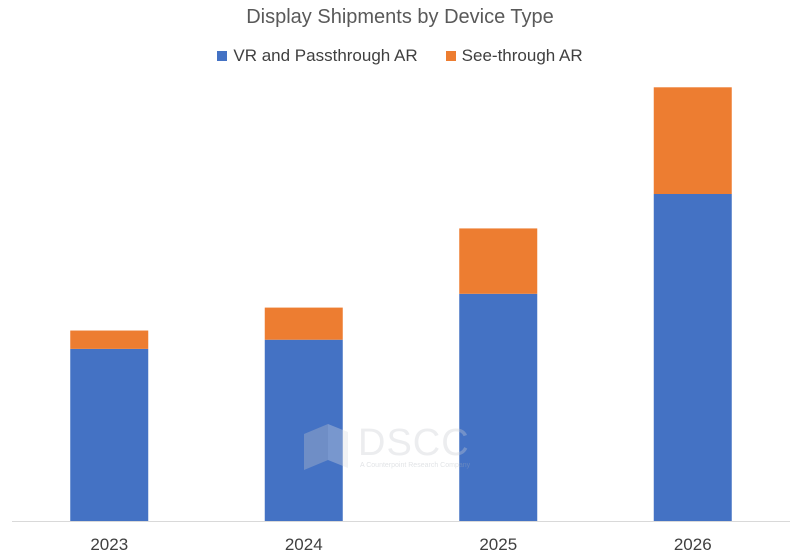 This screenshot has width=800, height=557. What do you see at coordinates (498, 407) in the screenshot?
I see `bar-vr-2025` at bounding box center [498, 407].